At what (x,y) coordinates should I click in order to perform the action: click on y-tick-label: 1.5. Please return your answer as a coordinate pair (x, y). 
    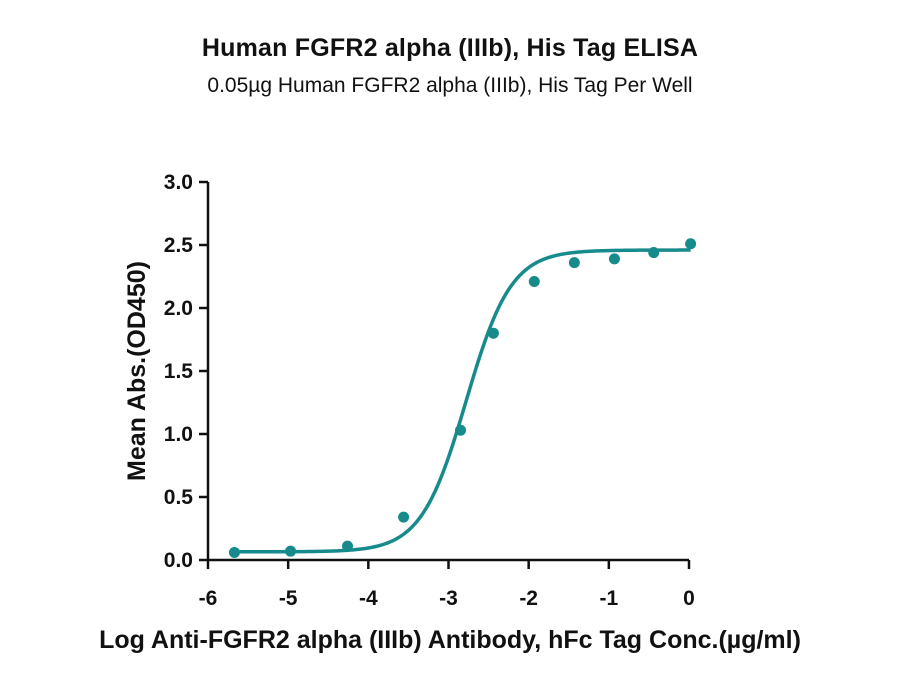
    Looking at the image, I should click on (179, 371).